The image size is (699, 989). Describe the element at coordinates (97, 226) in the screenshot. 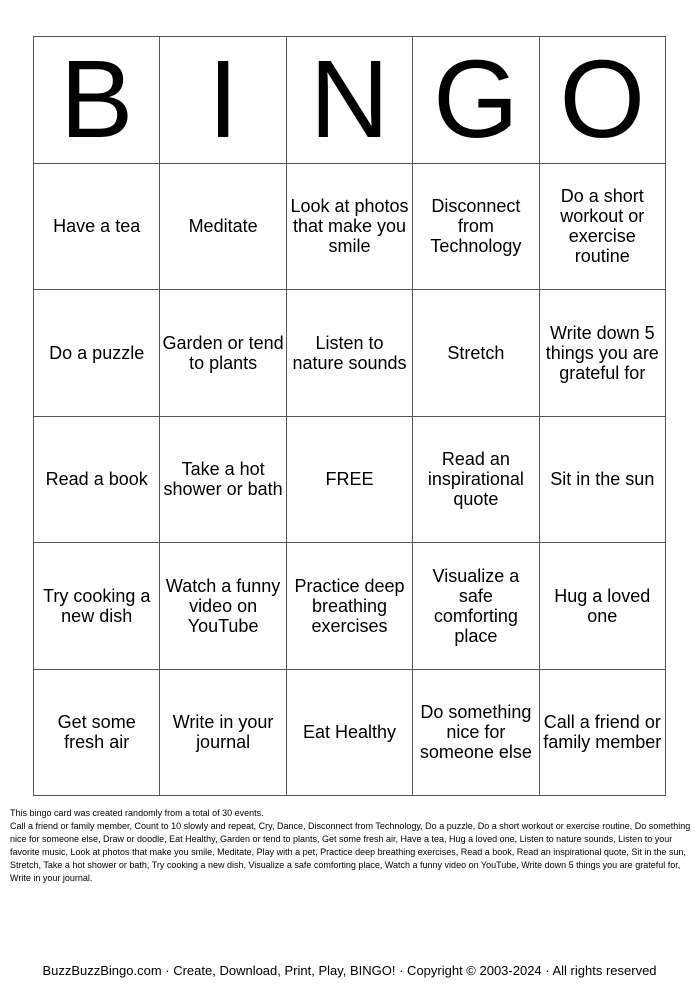

I see `bingo-cell: Have a tea` at that location.